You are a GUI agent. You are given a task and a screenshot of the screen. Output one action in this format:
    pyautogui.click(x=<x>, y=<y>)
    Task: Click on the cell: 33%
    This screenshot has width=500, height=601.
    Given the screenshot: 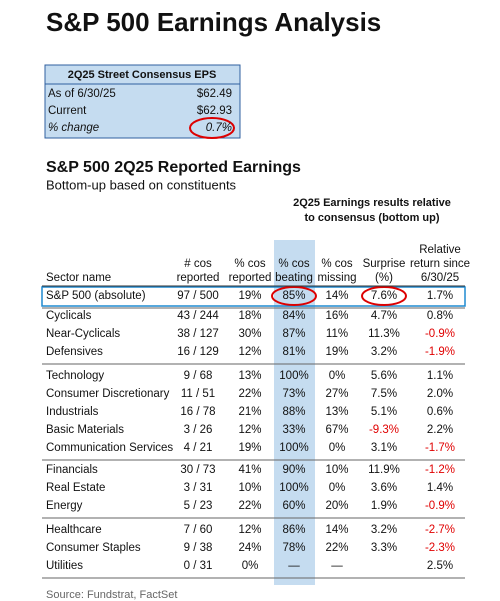 What is the action you would take?
    pyautogui.click(x=293, y=430)
    